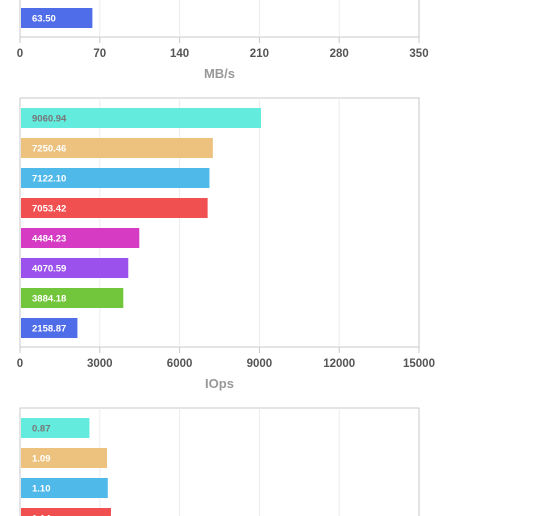 The height and width of the screenshot is (516, 560). I want to click on throughput-tick-label: 0, so click(20, 54).